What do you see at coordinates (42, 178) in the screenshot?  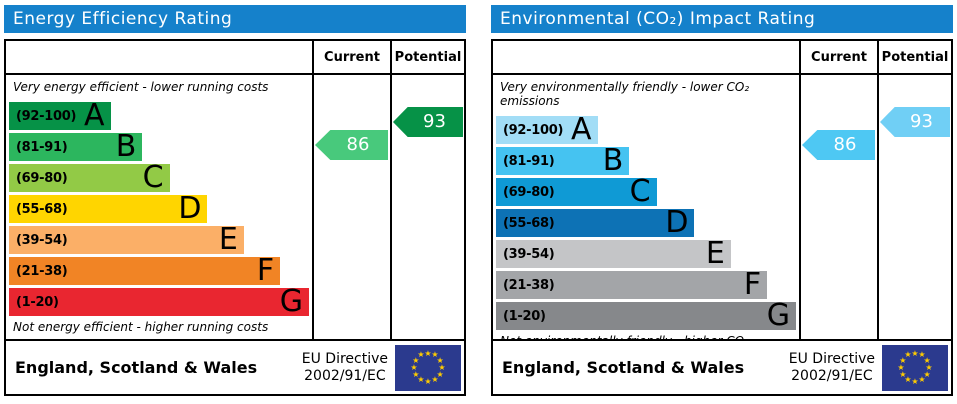 I see `energy-band-range-c: (69-80)` at bounding box center [42, 178].